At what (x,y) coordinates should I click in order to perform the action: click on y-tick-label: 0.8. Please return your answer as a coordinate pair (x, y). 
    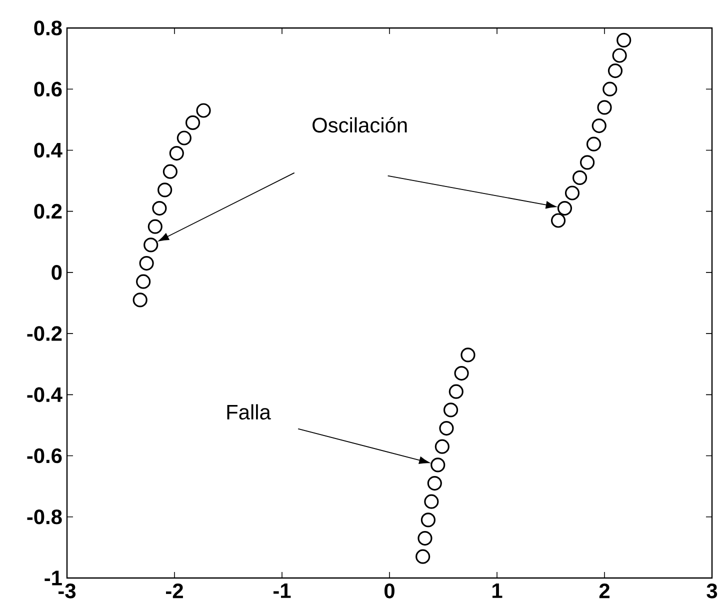
    Looking at the image, I should click on (48, 28).